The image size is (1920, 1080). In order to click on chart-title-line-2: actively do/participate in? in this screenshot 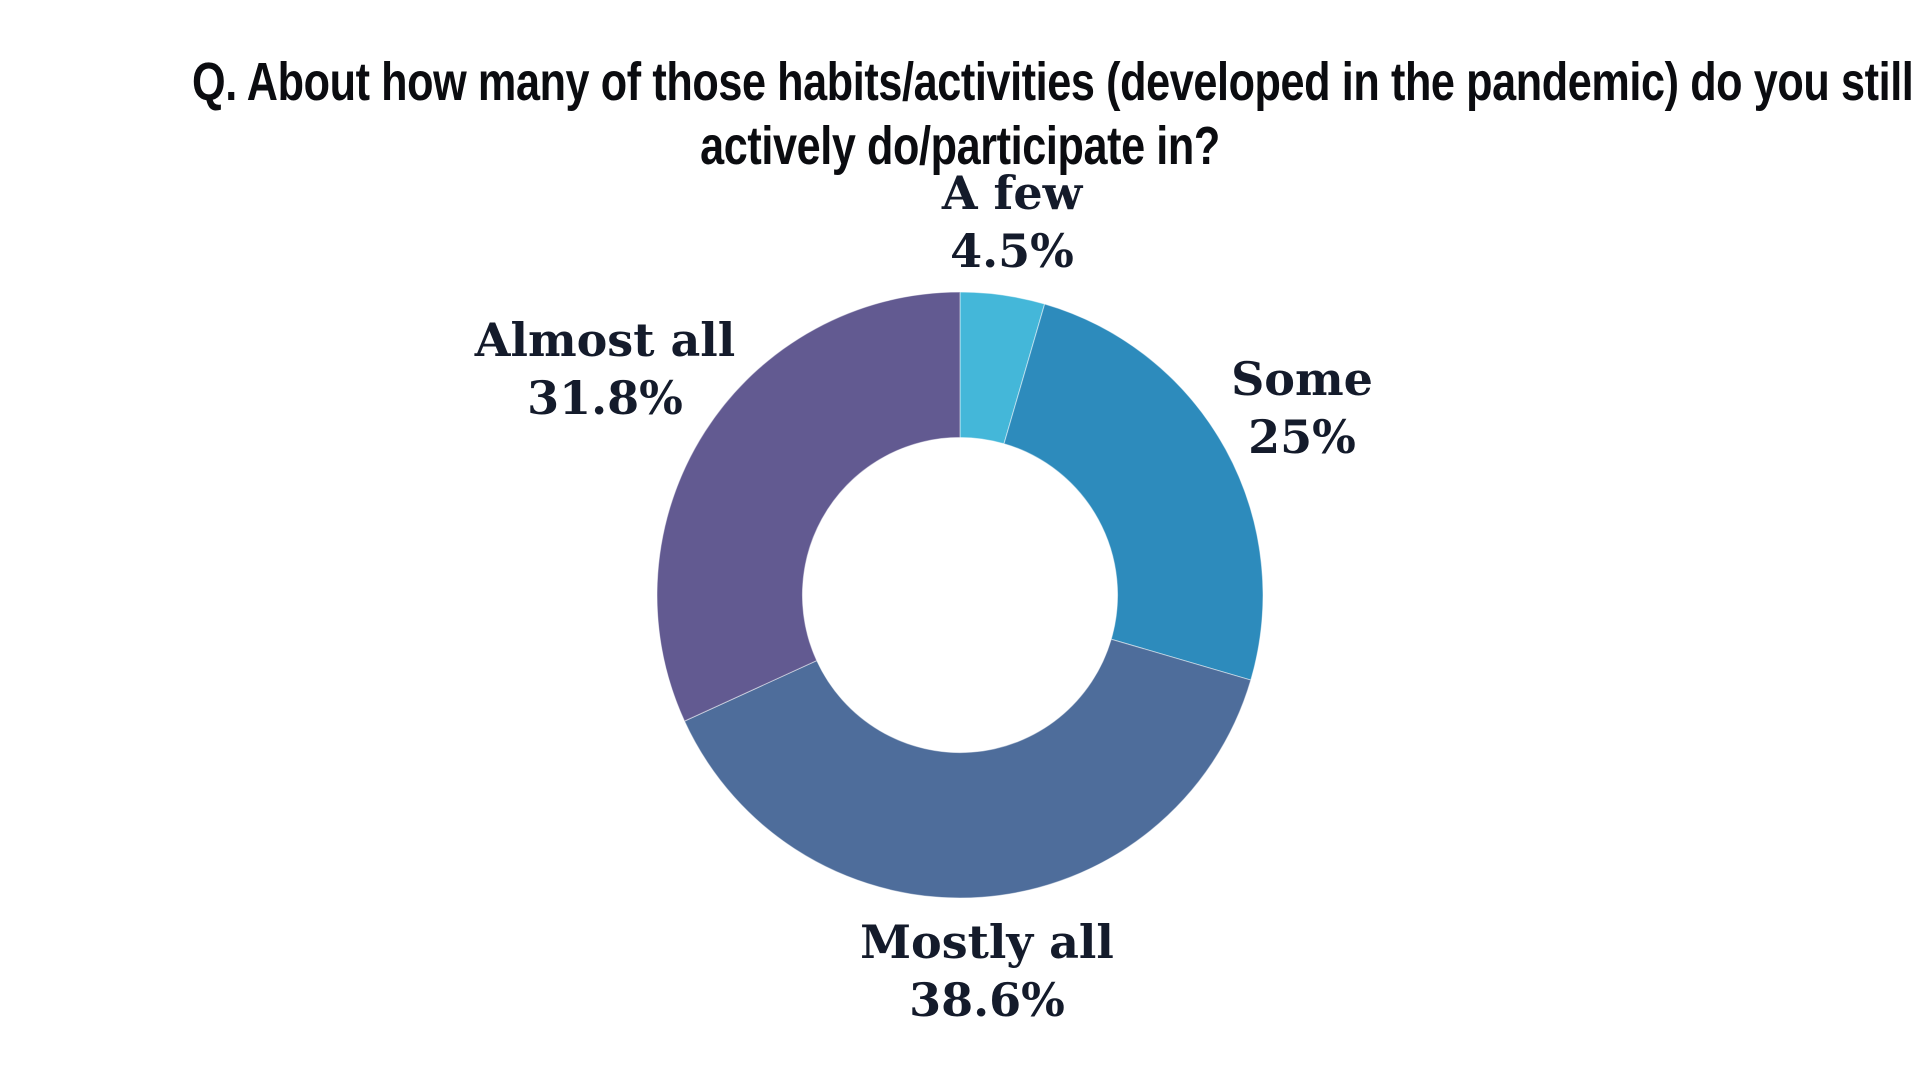, I will do `click(960, 146)`.